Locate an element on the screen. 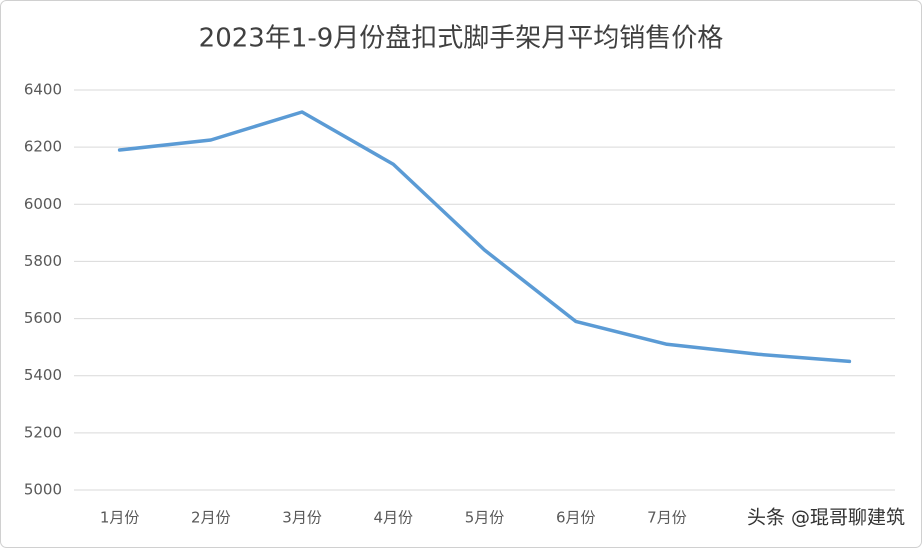 The width and height of the screenshot is (922, 548). y-tick-label: 5800 is located at coordinates (43, 261).